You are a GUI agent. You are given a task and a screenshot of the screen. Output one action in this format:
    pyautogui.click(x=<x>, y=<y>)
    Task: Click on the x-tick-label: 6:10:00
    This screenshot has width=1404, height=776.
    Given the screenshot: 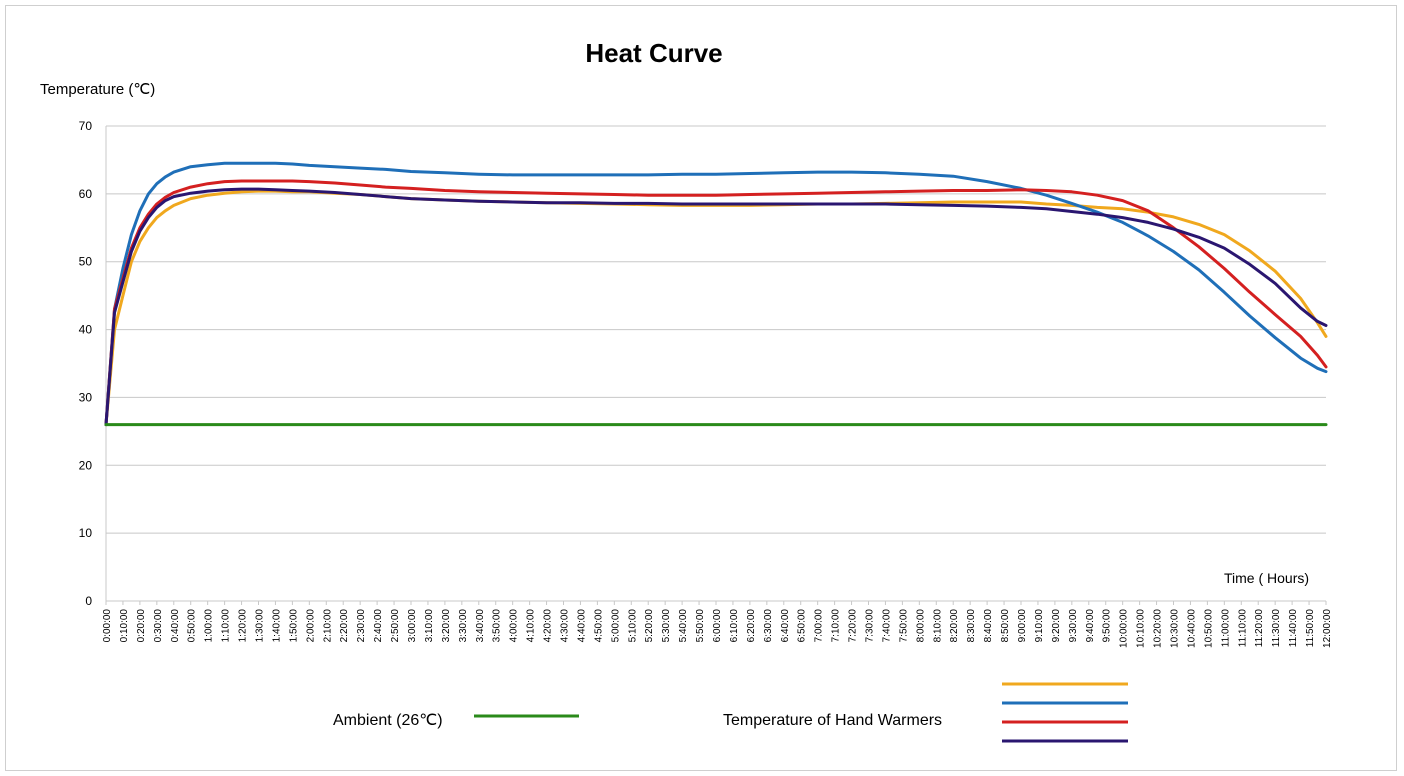 What is the action you would take?
    pyautogui.click(x=734, y=626)
    